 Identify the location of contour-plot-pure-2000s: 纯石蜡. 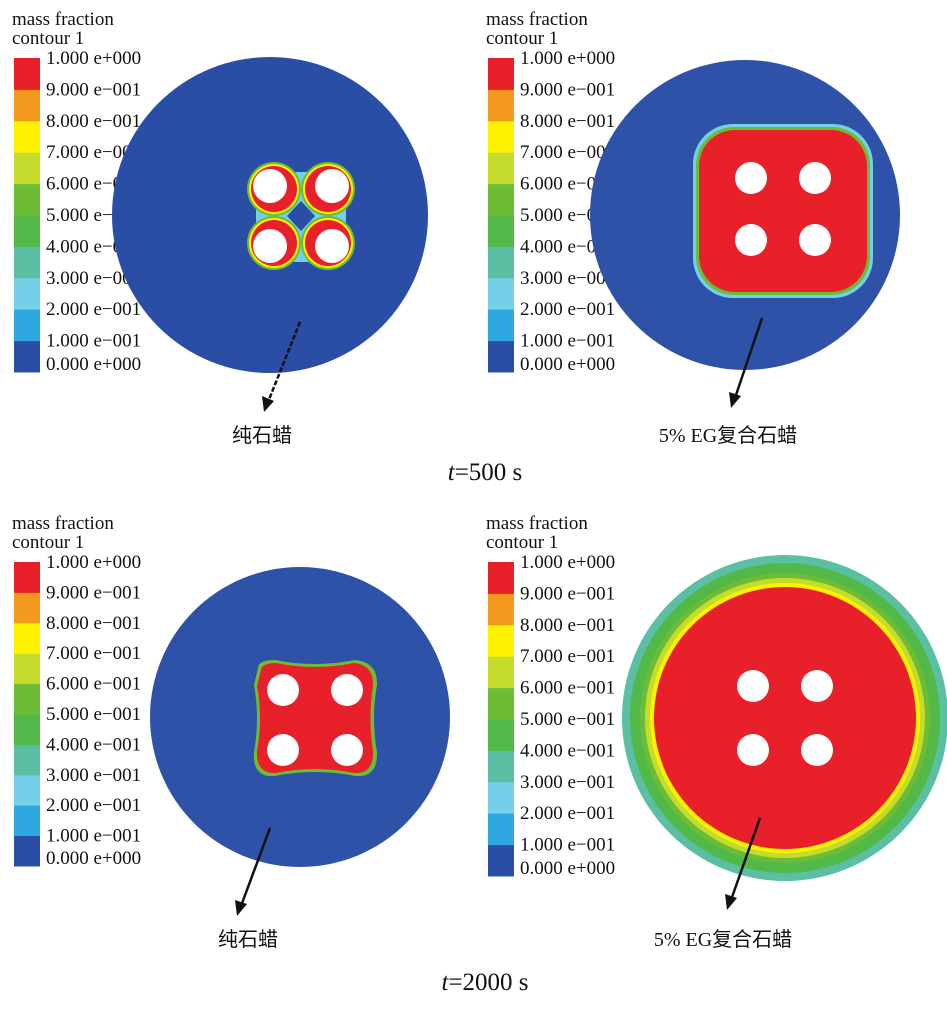
(300, 759).